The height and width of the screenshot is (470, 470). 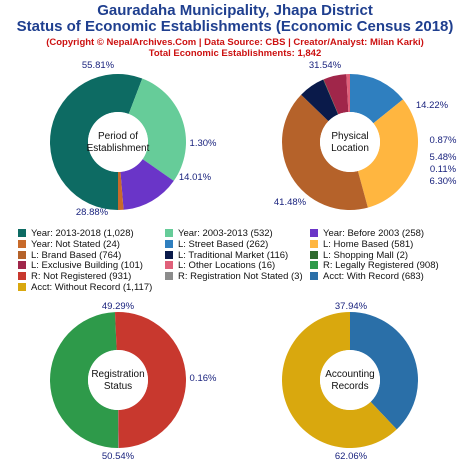 What do you see at coordinates (233, 255) in the screenshot?
I see `legend-label: L: Traditional Market (116)` at bounding box center [233, 255].